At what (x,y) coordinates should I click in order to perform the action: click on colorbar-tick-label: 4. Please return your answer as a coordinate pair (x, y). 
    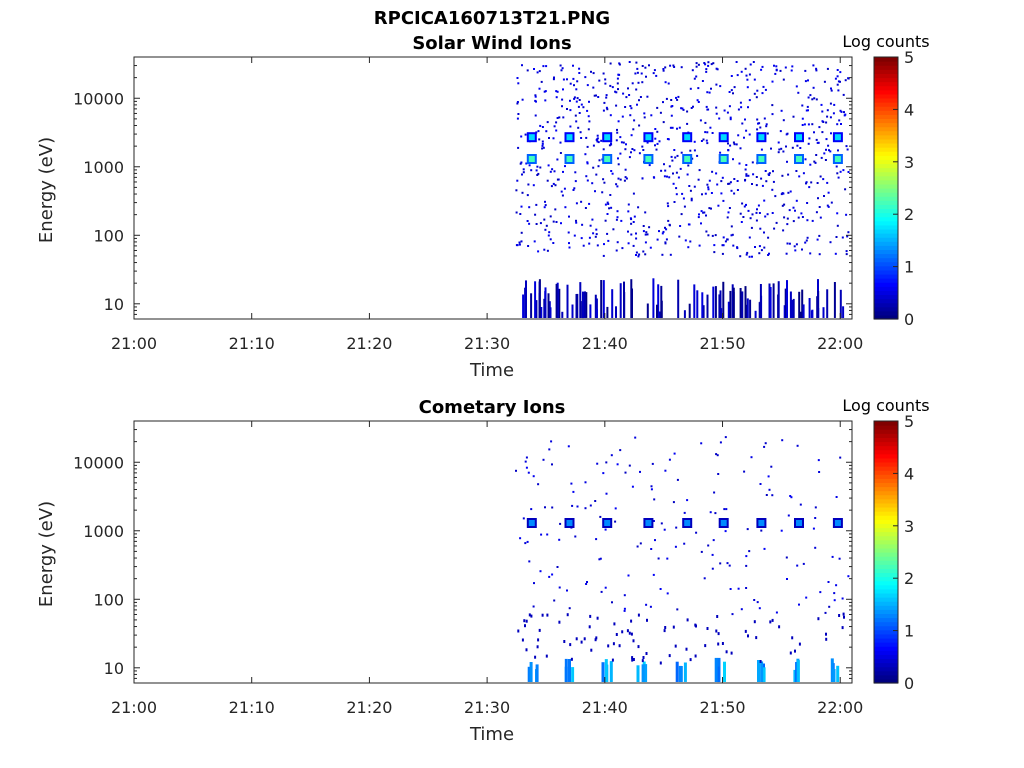
    Looking at the image, I should click on (909, 109).